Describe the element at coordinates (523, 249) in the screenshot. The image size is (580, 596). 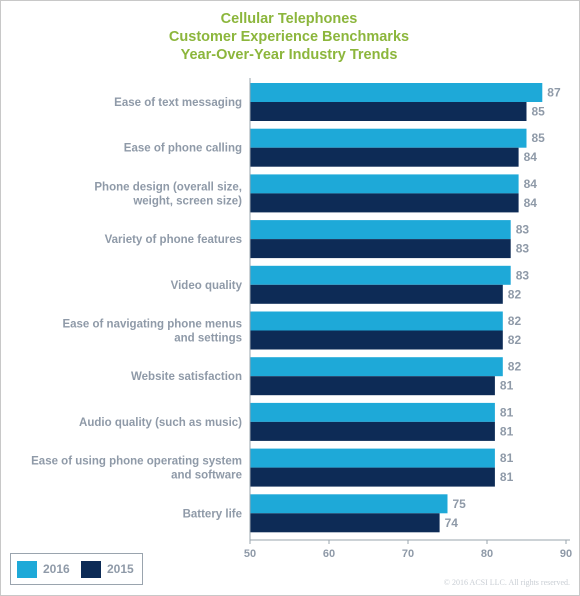
I see `value-label-2015-3: 83` at that location.